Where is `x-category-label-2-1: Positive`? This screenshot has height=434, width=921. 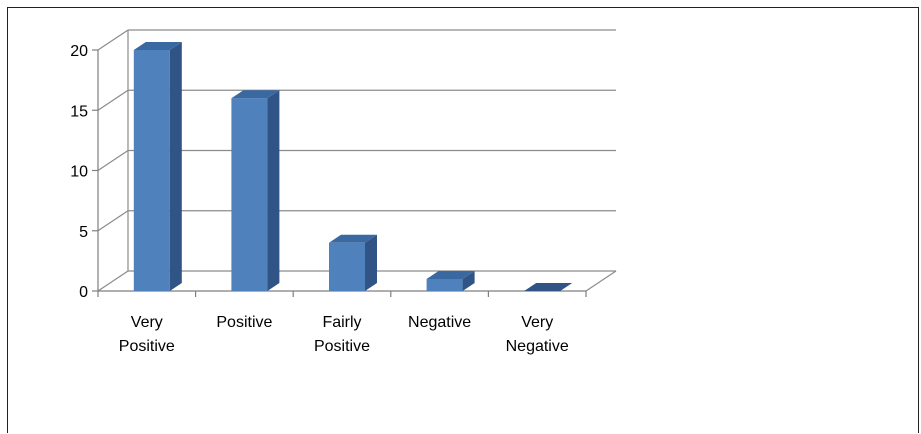 x-category-label-2-1: Positive is located at coordinates (342, 346).